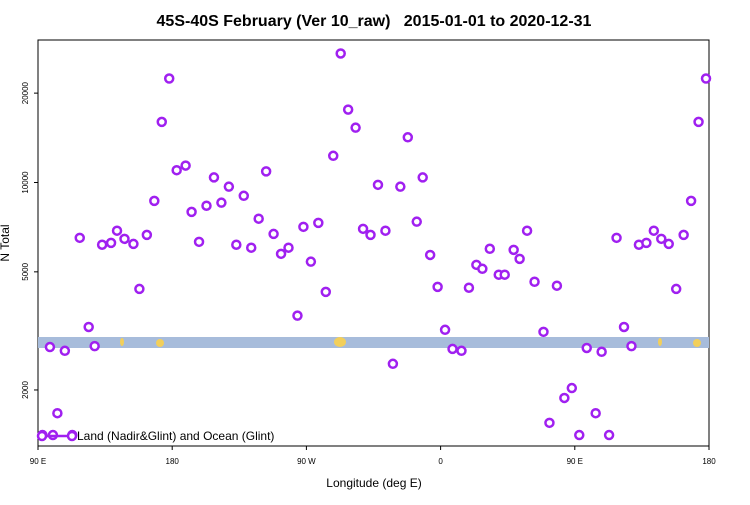 This screenshot has width=750, height=505. What do you see at coordinates (440, 461) in the screenshot?
I see `x-tick-label: 0` at bounding box center [440, 461].